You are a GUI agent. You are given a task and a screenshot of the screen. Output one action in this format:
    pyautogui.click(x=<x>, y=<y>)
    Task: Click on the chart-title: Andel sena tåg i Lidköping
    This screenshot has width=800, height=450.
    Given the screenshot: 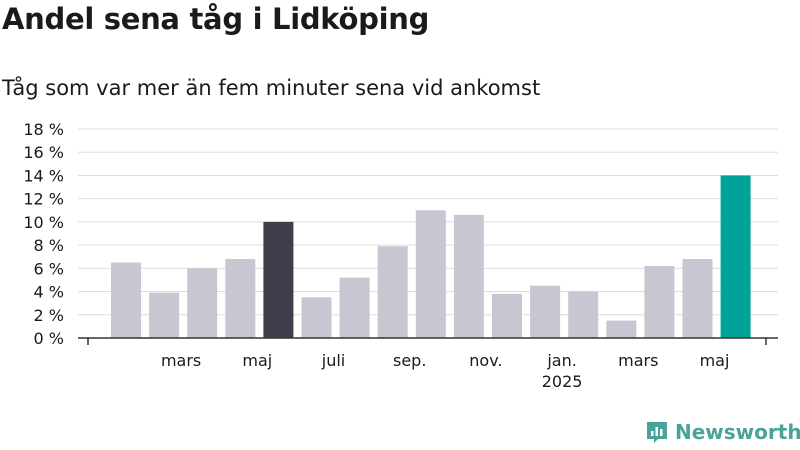 What is the action you would take?
    pyautogui.click(x=216, y=19)
    